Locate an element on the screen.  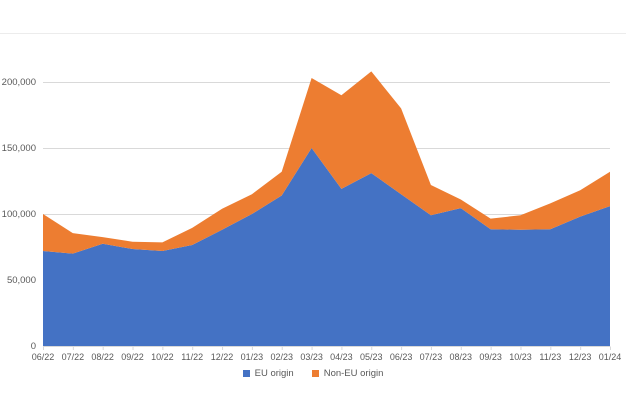
x-axis-label: 07/23 is located at coordinates (431, 357).